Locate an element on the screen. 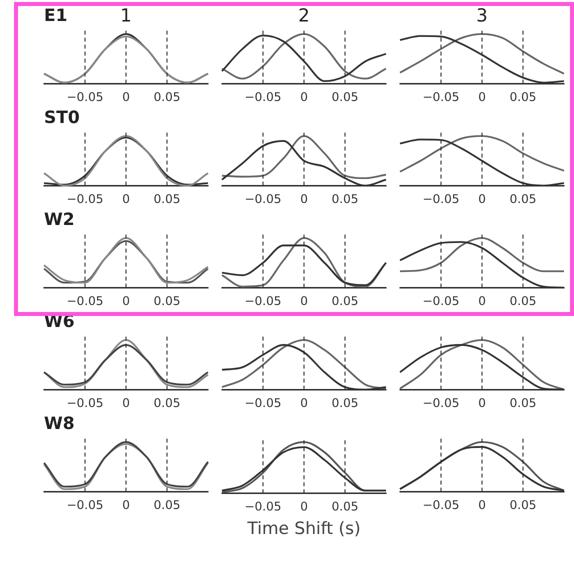 The height and width of the screenshot is (582, 574). chart-title: 2 is located at coordinates (304, 16).